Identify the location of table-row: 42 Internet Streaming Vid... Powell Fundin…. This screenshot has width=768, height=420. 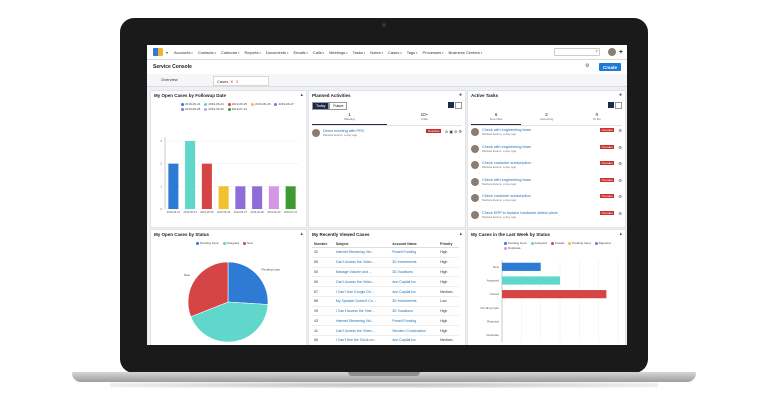
(385, 252).